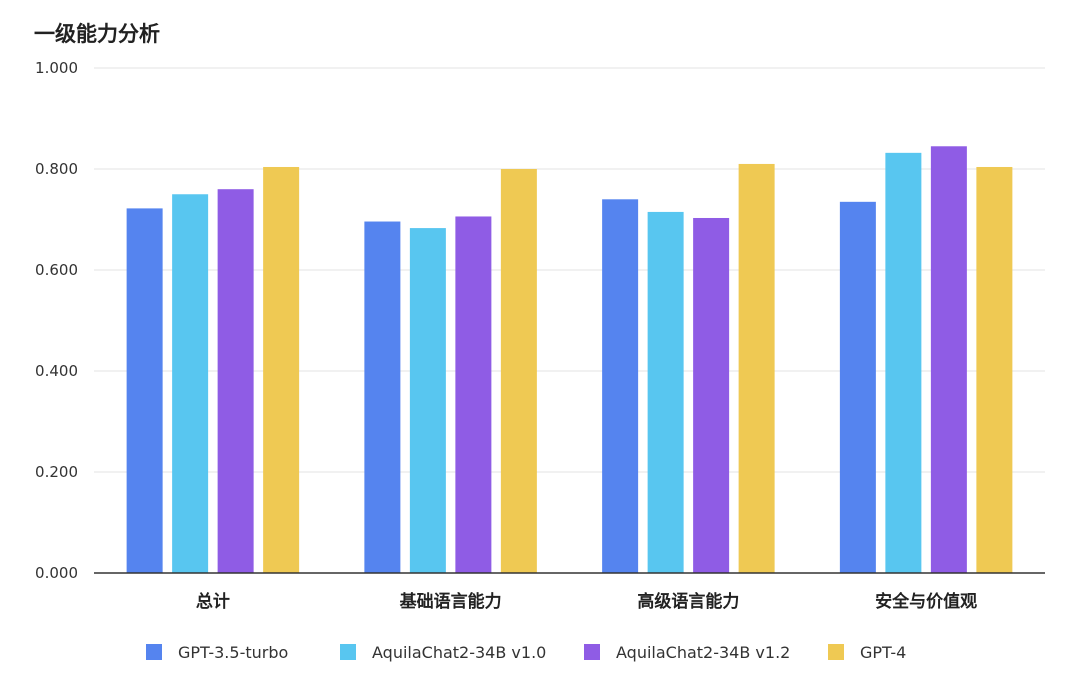 The width and height of the screenshot is (1080, 678). What do you see at coordinates (56, 68) in the screenshot?
I see `y-tick-label: 1.000` at bounding box center [56, 68].